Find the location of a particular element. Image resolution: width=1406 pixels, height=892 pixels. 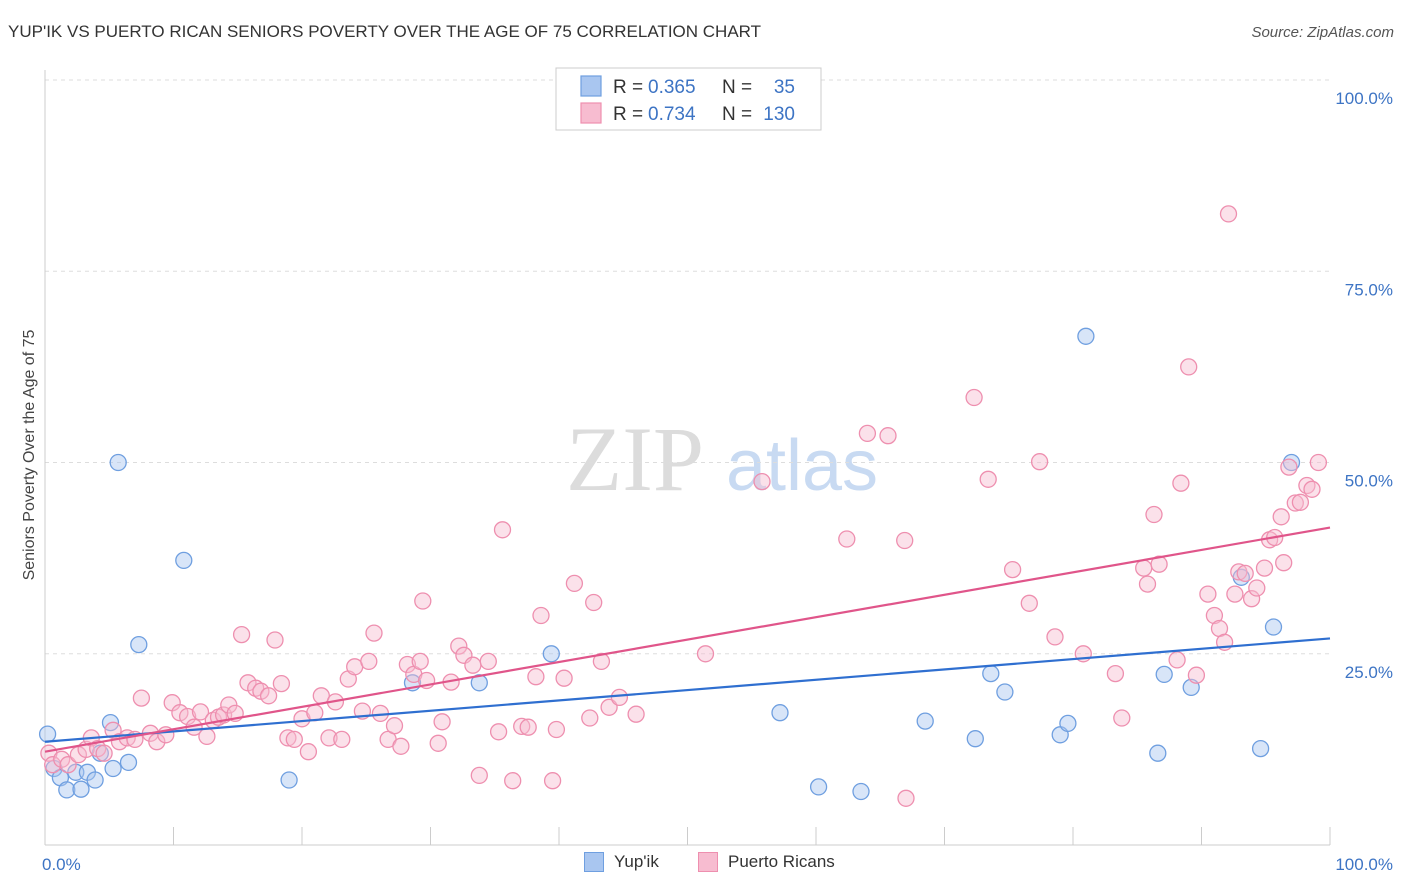

watermark-zip: ZIP is located at coordinates (635, 459).